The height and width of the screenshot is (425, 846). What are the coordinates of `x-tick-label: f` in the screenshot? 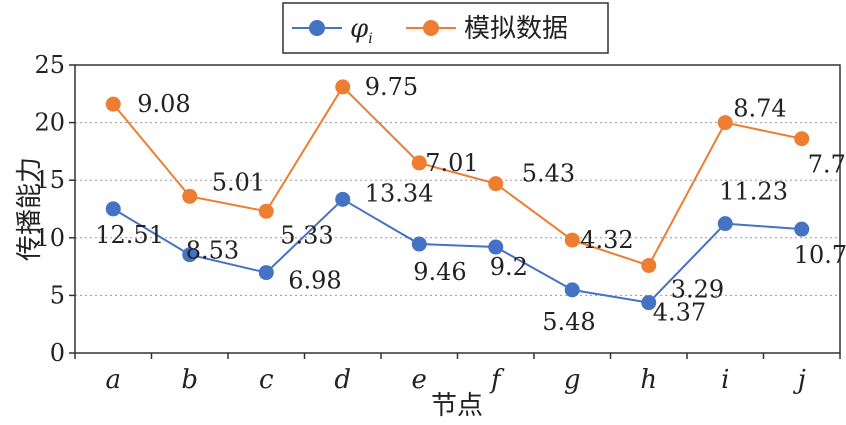 It's located at (497, 380).